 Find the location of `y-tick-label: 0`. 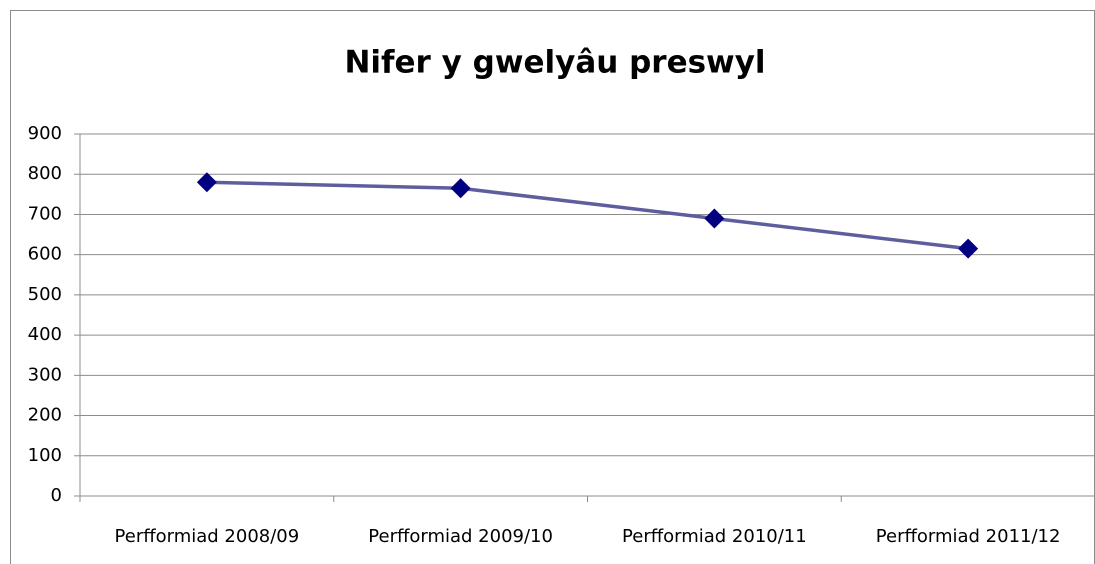

y-tick-label: 0 is located at coordinates (56, 495).